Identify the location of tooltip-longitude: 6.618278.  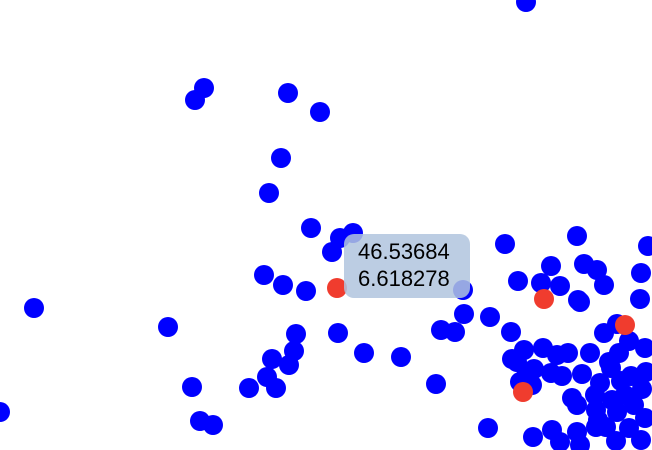
(404, 278).